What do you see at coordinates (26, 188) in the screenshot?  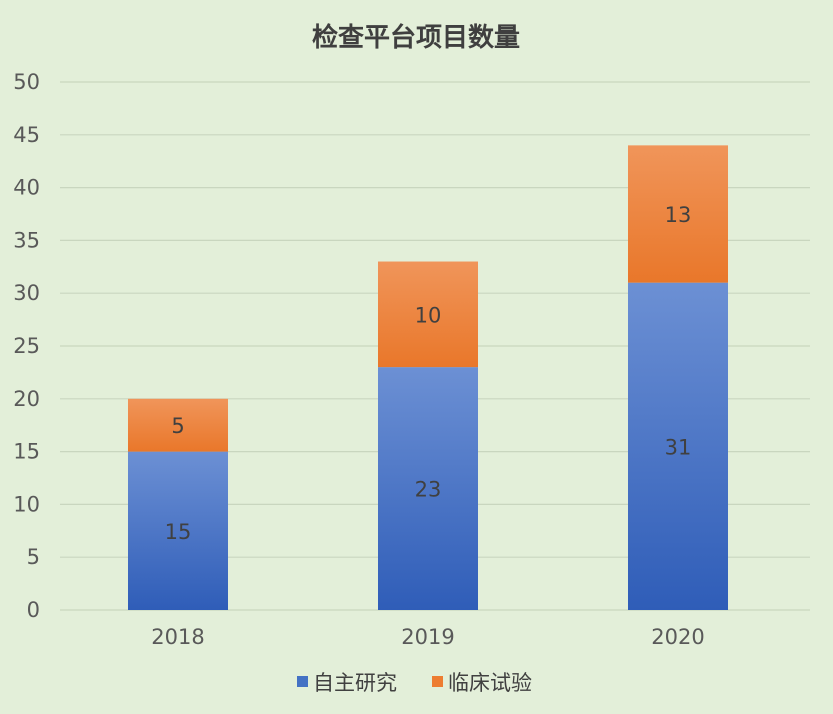 I see `y-tick-label: 40` at bounding box center [26, 188].